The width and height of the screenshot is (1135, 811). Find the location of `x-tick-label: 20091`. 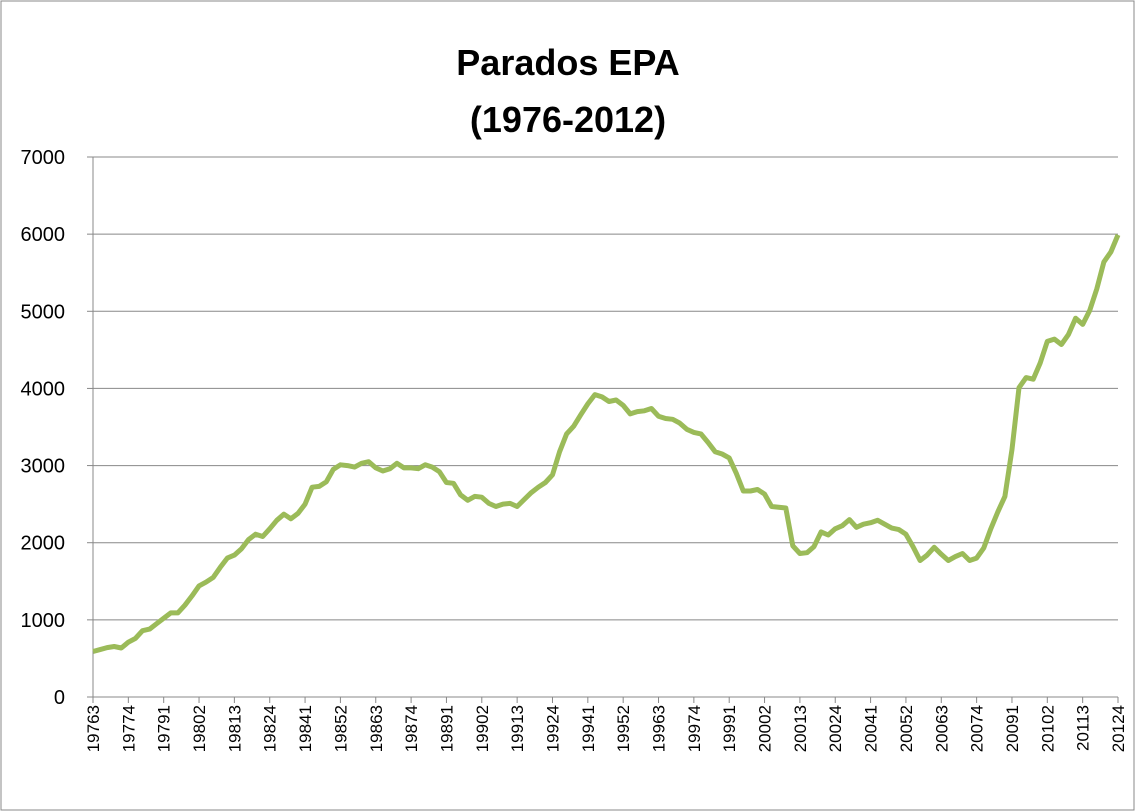

x-tick-label: 20091 is located at coordinates (1012, 728).